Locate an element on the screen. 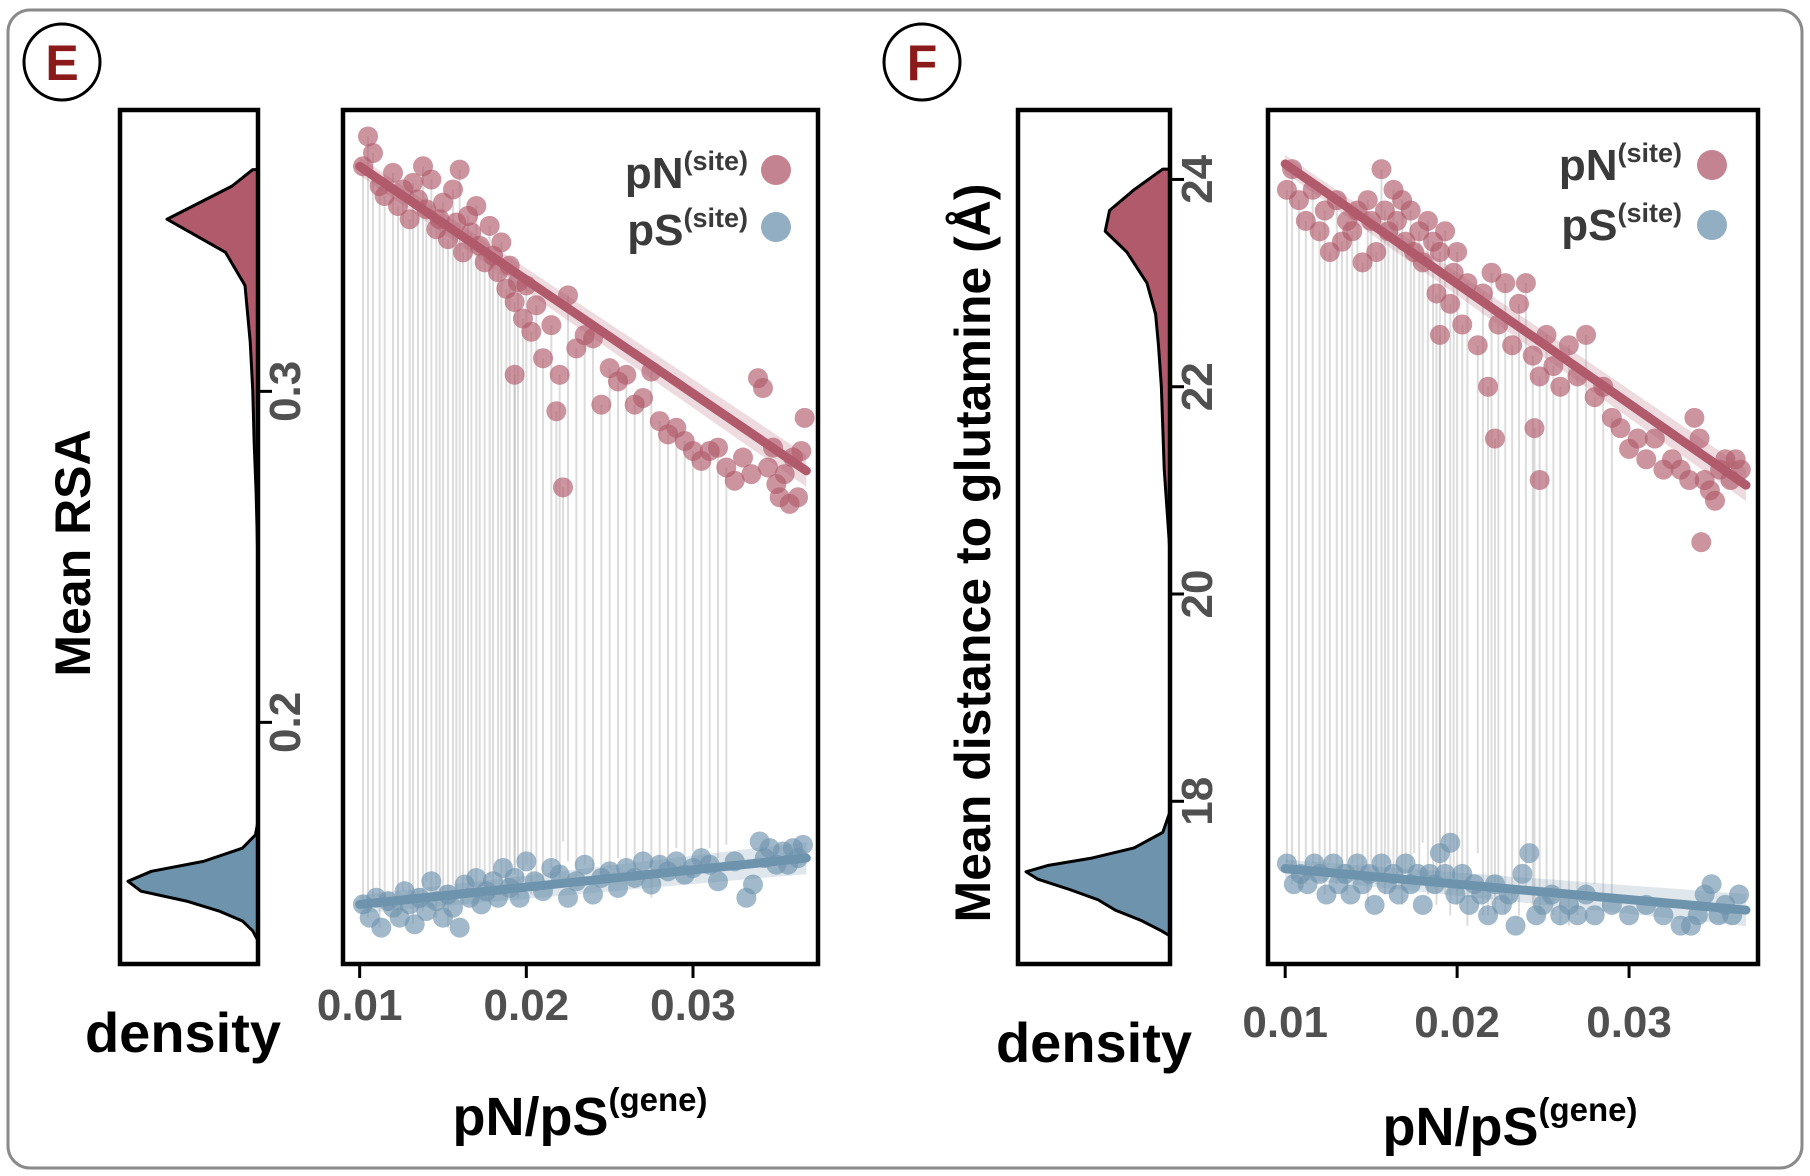  y-tick-label: 20 is located at coordinates (1197, 594).